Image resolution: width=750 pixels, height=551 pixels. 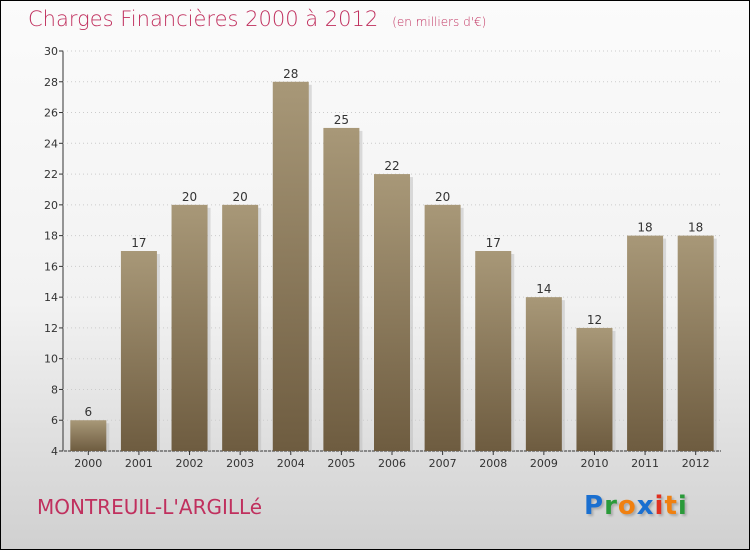 What do you see at coordinates (627, 506) in the screenshot?
I see `logo-letter: o` at bounding box center [627, 506].